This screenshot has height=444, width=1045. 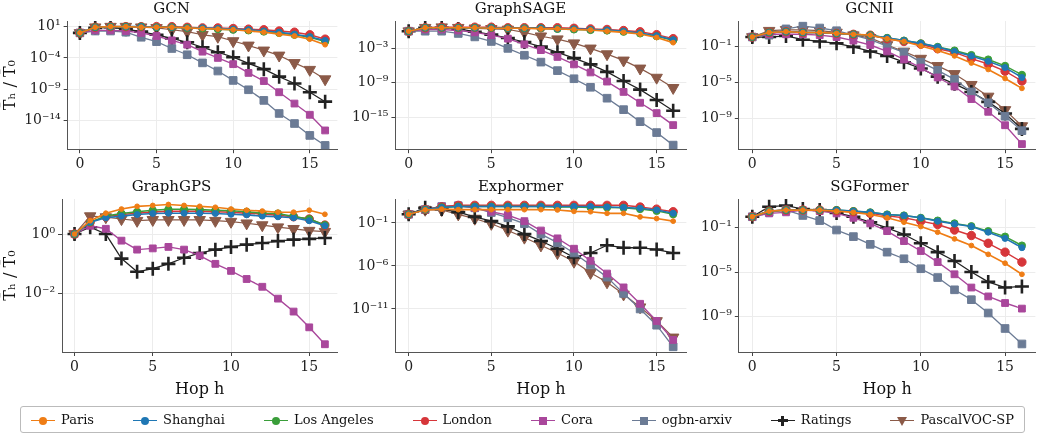 I want to click on y-tick-label: 10⁻³, so click(x=373, y=47).